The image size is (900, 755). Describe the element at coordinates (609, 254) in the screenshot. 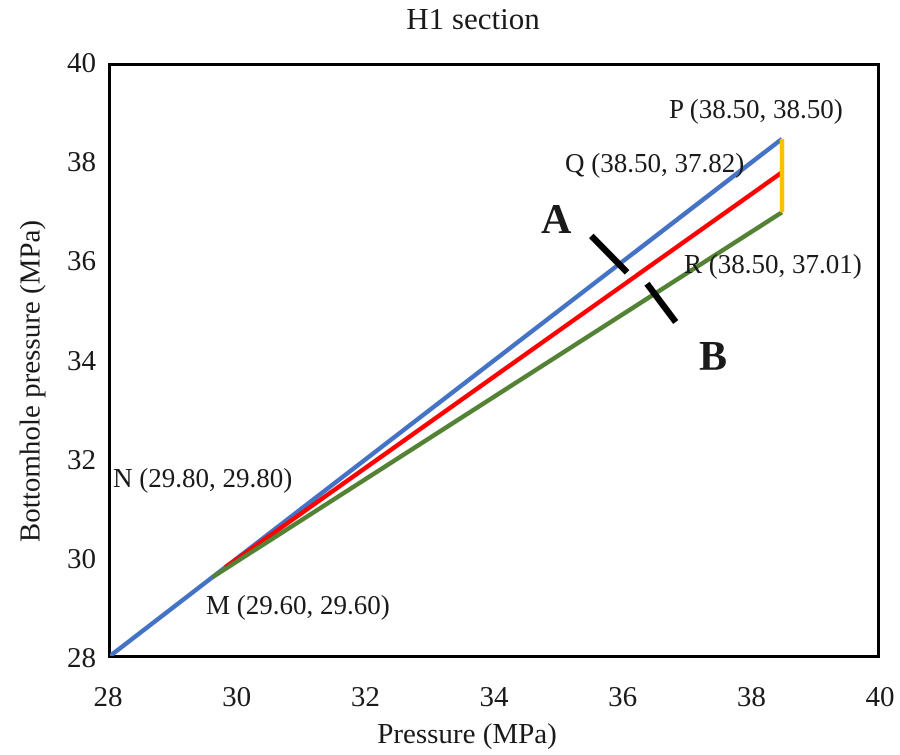

I see `marker-A-dash` at that location.